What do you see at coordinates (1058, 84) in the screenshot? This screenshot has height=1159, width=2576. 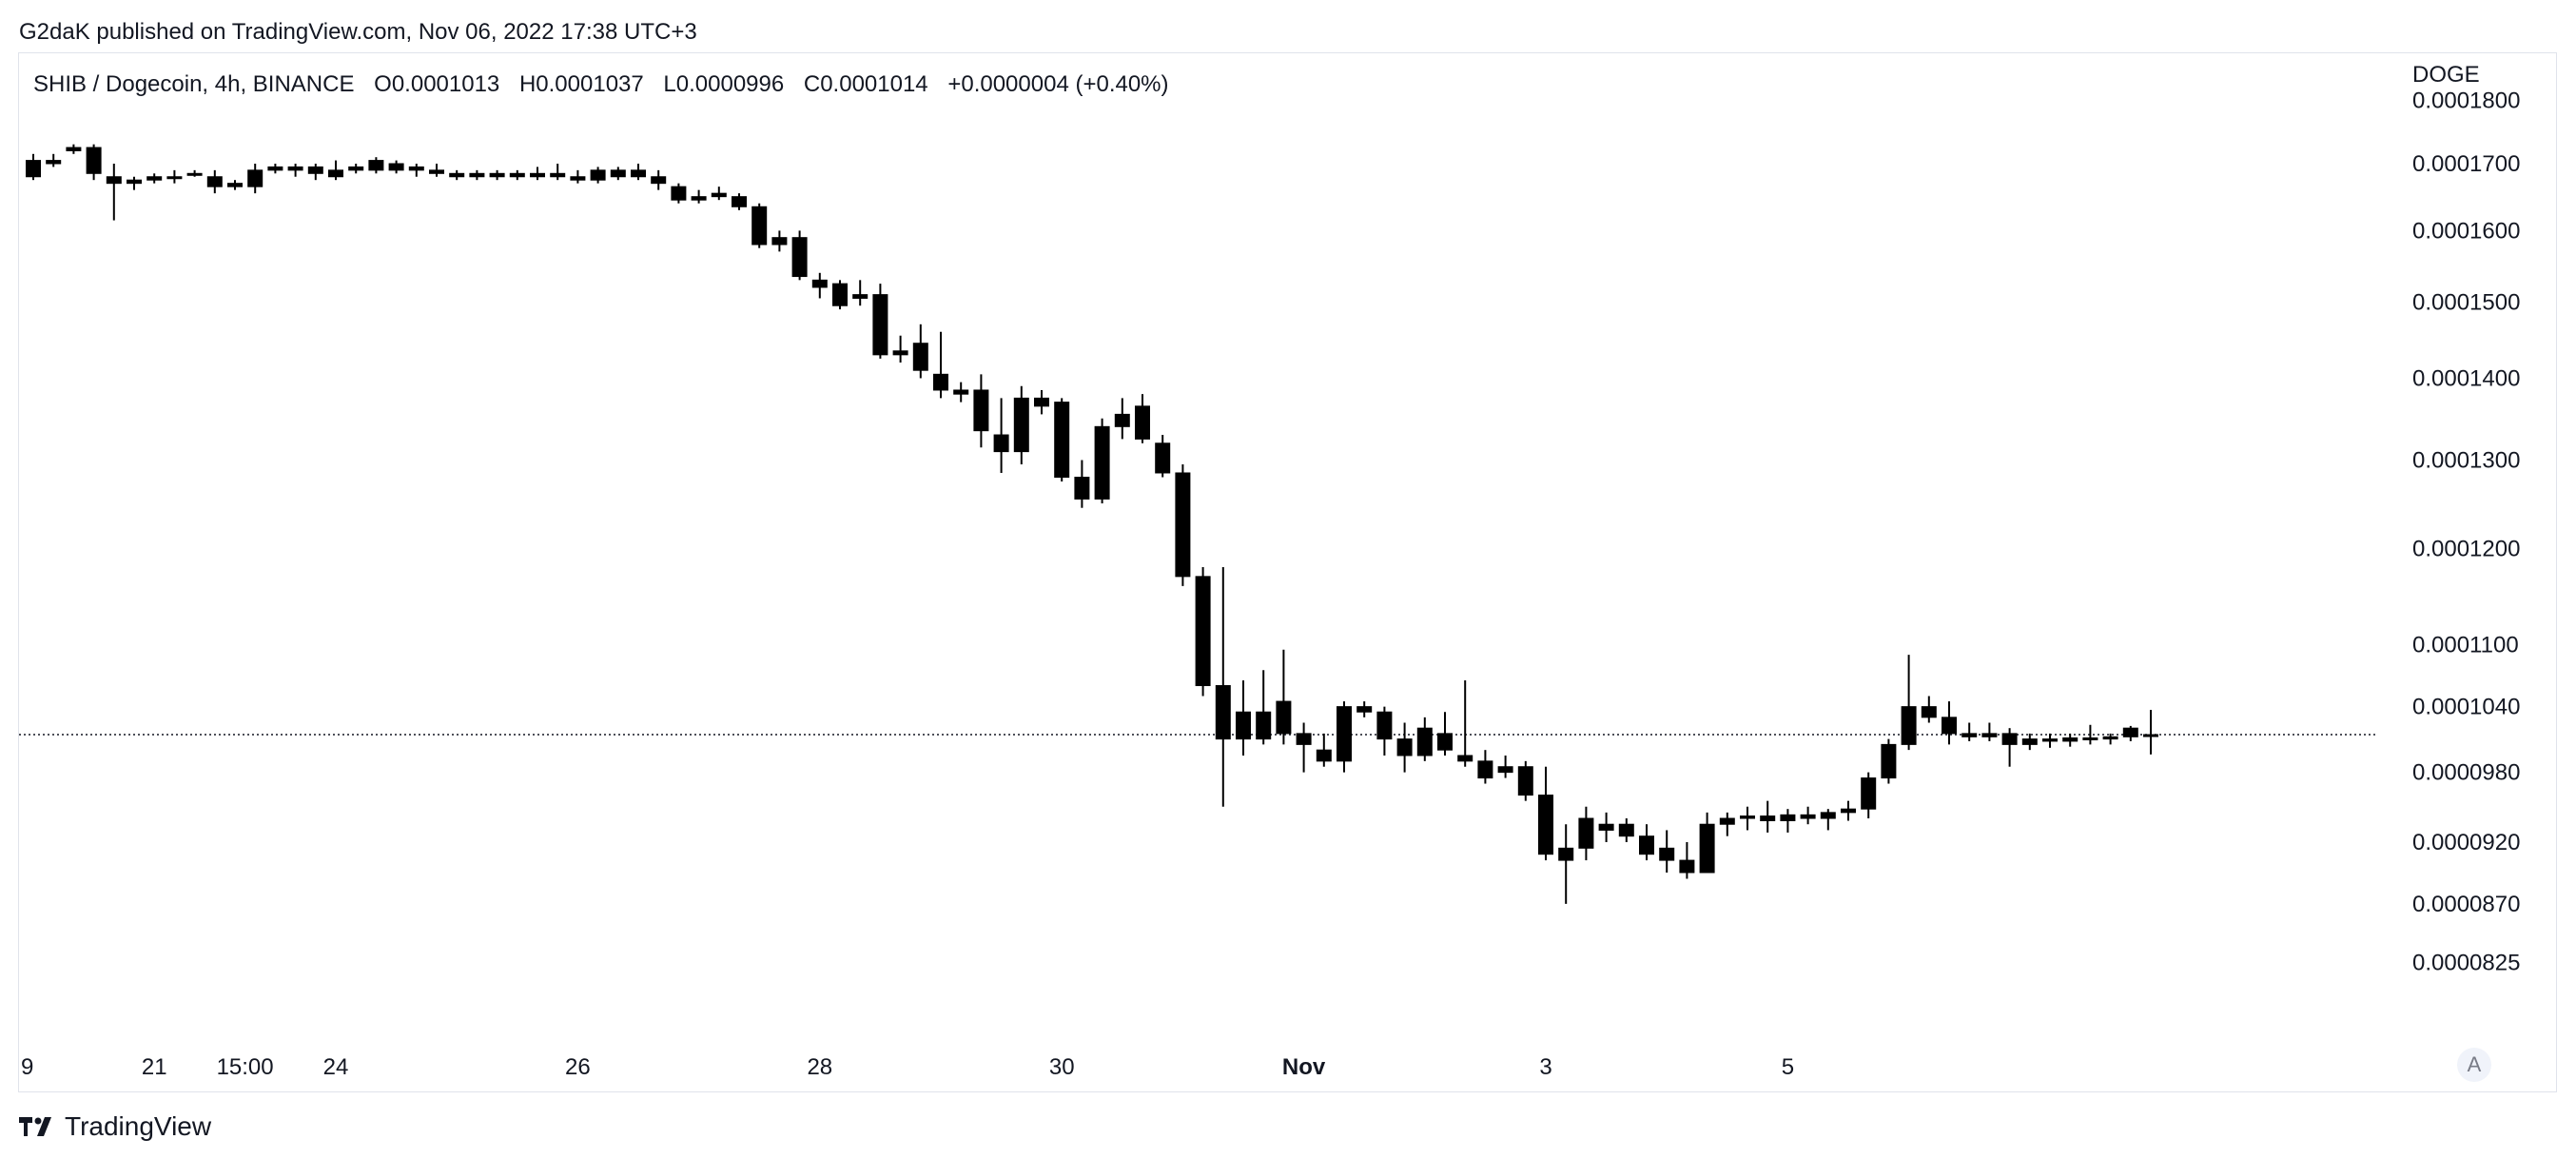 I see `legend-change: +0.0000004 (+0.40%)` at bounding box center [1058, 84].